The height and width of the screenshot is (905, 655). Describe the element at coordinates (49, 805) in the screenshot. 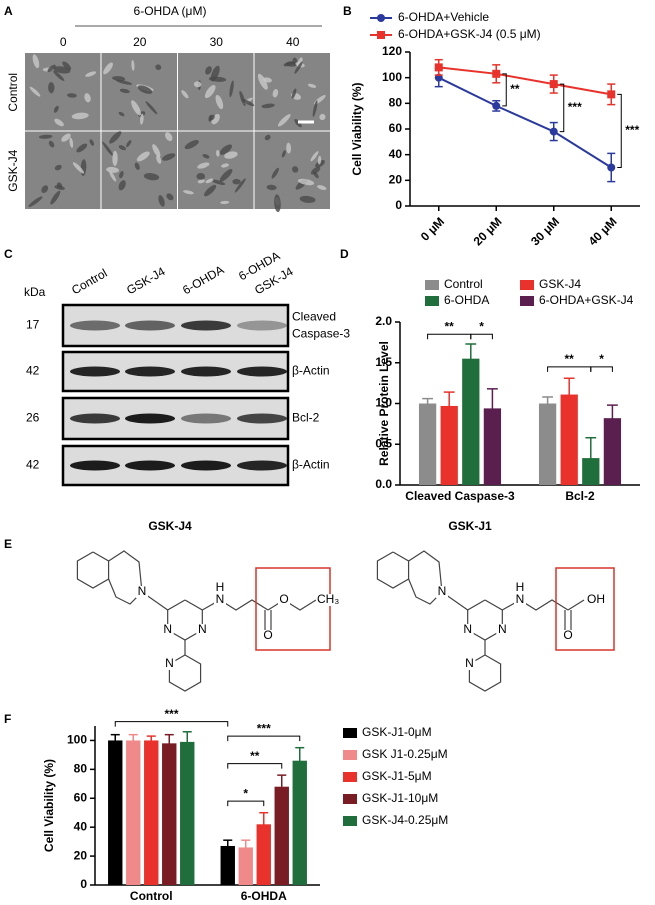

I see `y-axis-label: Cell Viability (%)` at that location.